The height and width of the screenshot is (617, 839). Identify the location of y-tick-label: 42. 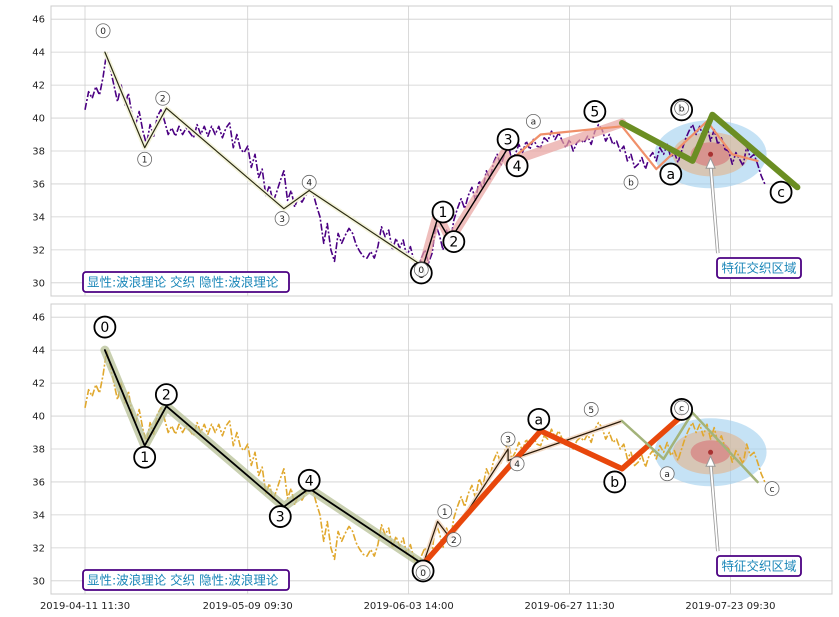
(38, 86).